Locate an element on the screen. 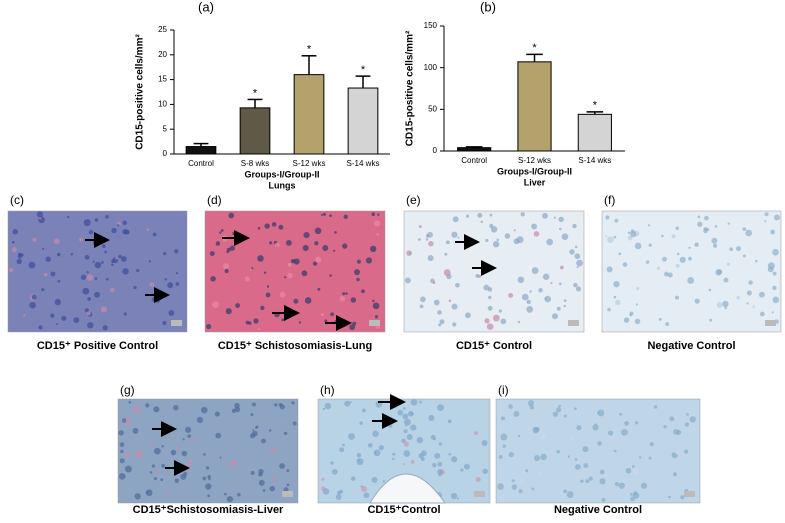  panel-caption: Negative Control is located at coordinates (598, 510).